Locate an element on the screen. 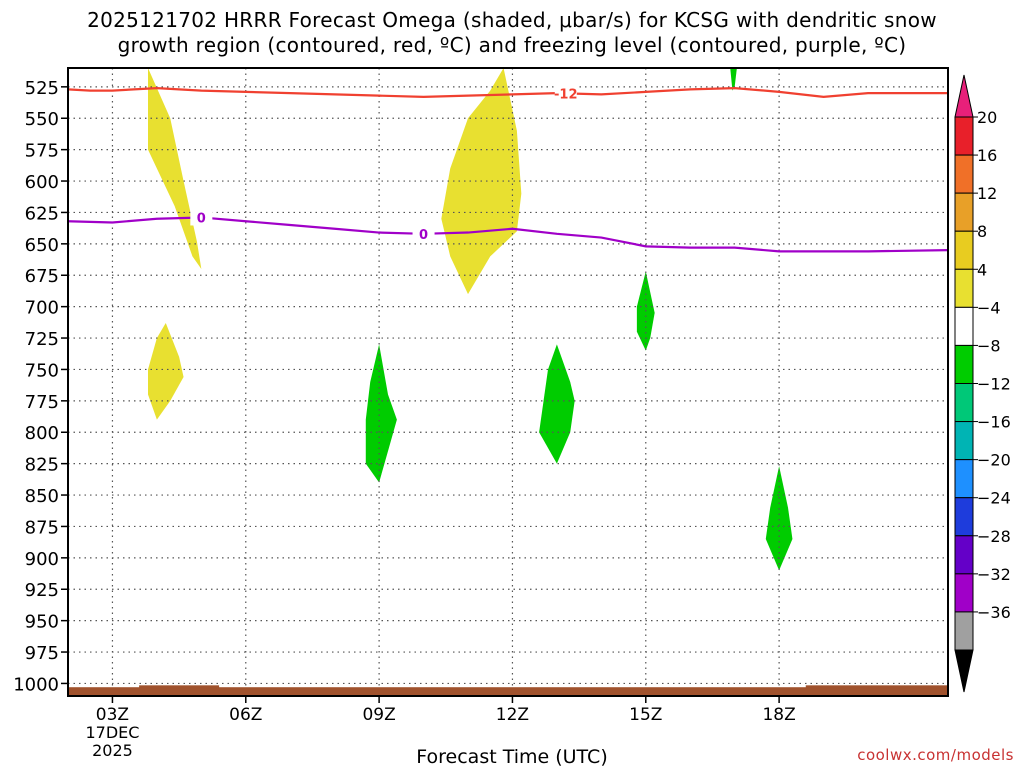 Image resolution: width=1024 pixels, height=768 pixels. y-tick-label: 600 is located at coordinates (42, 182).